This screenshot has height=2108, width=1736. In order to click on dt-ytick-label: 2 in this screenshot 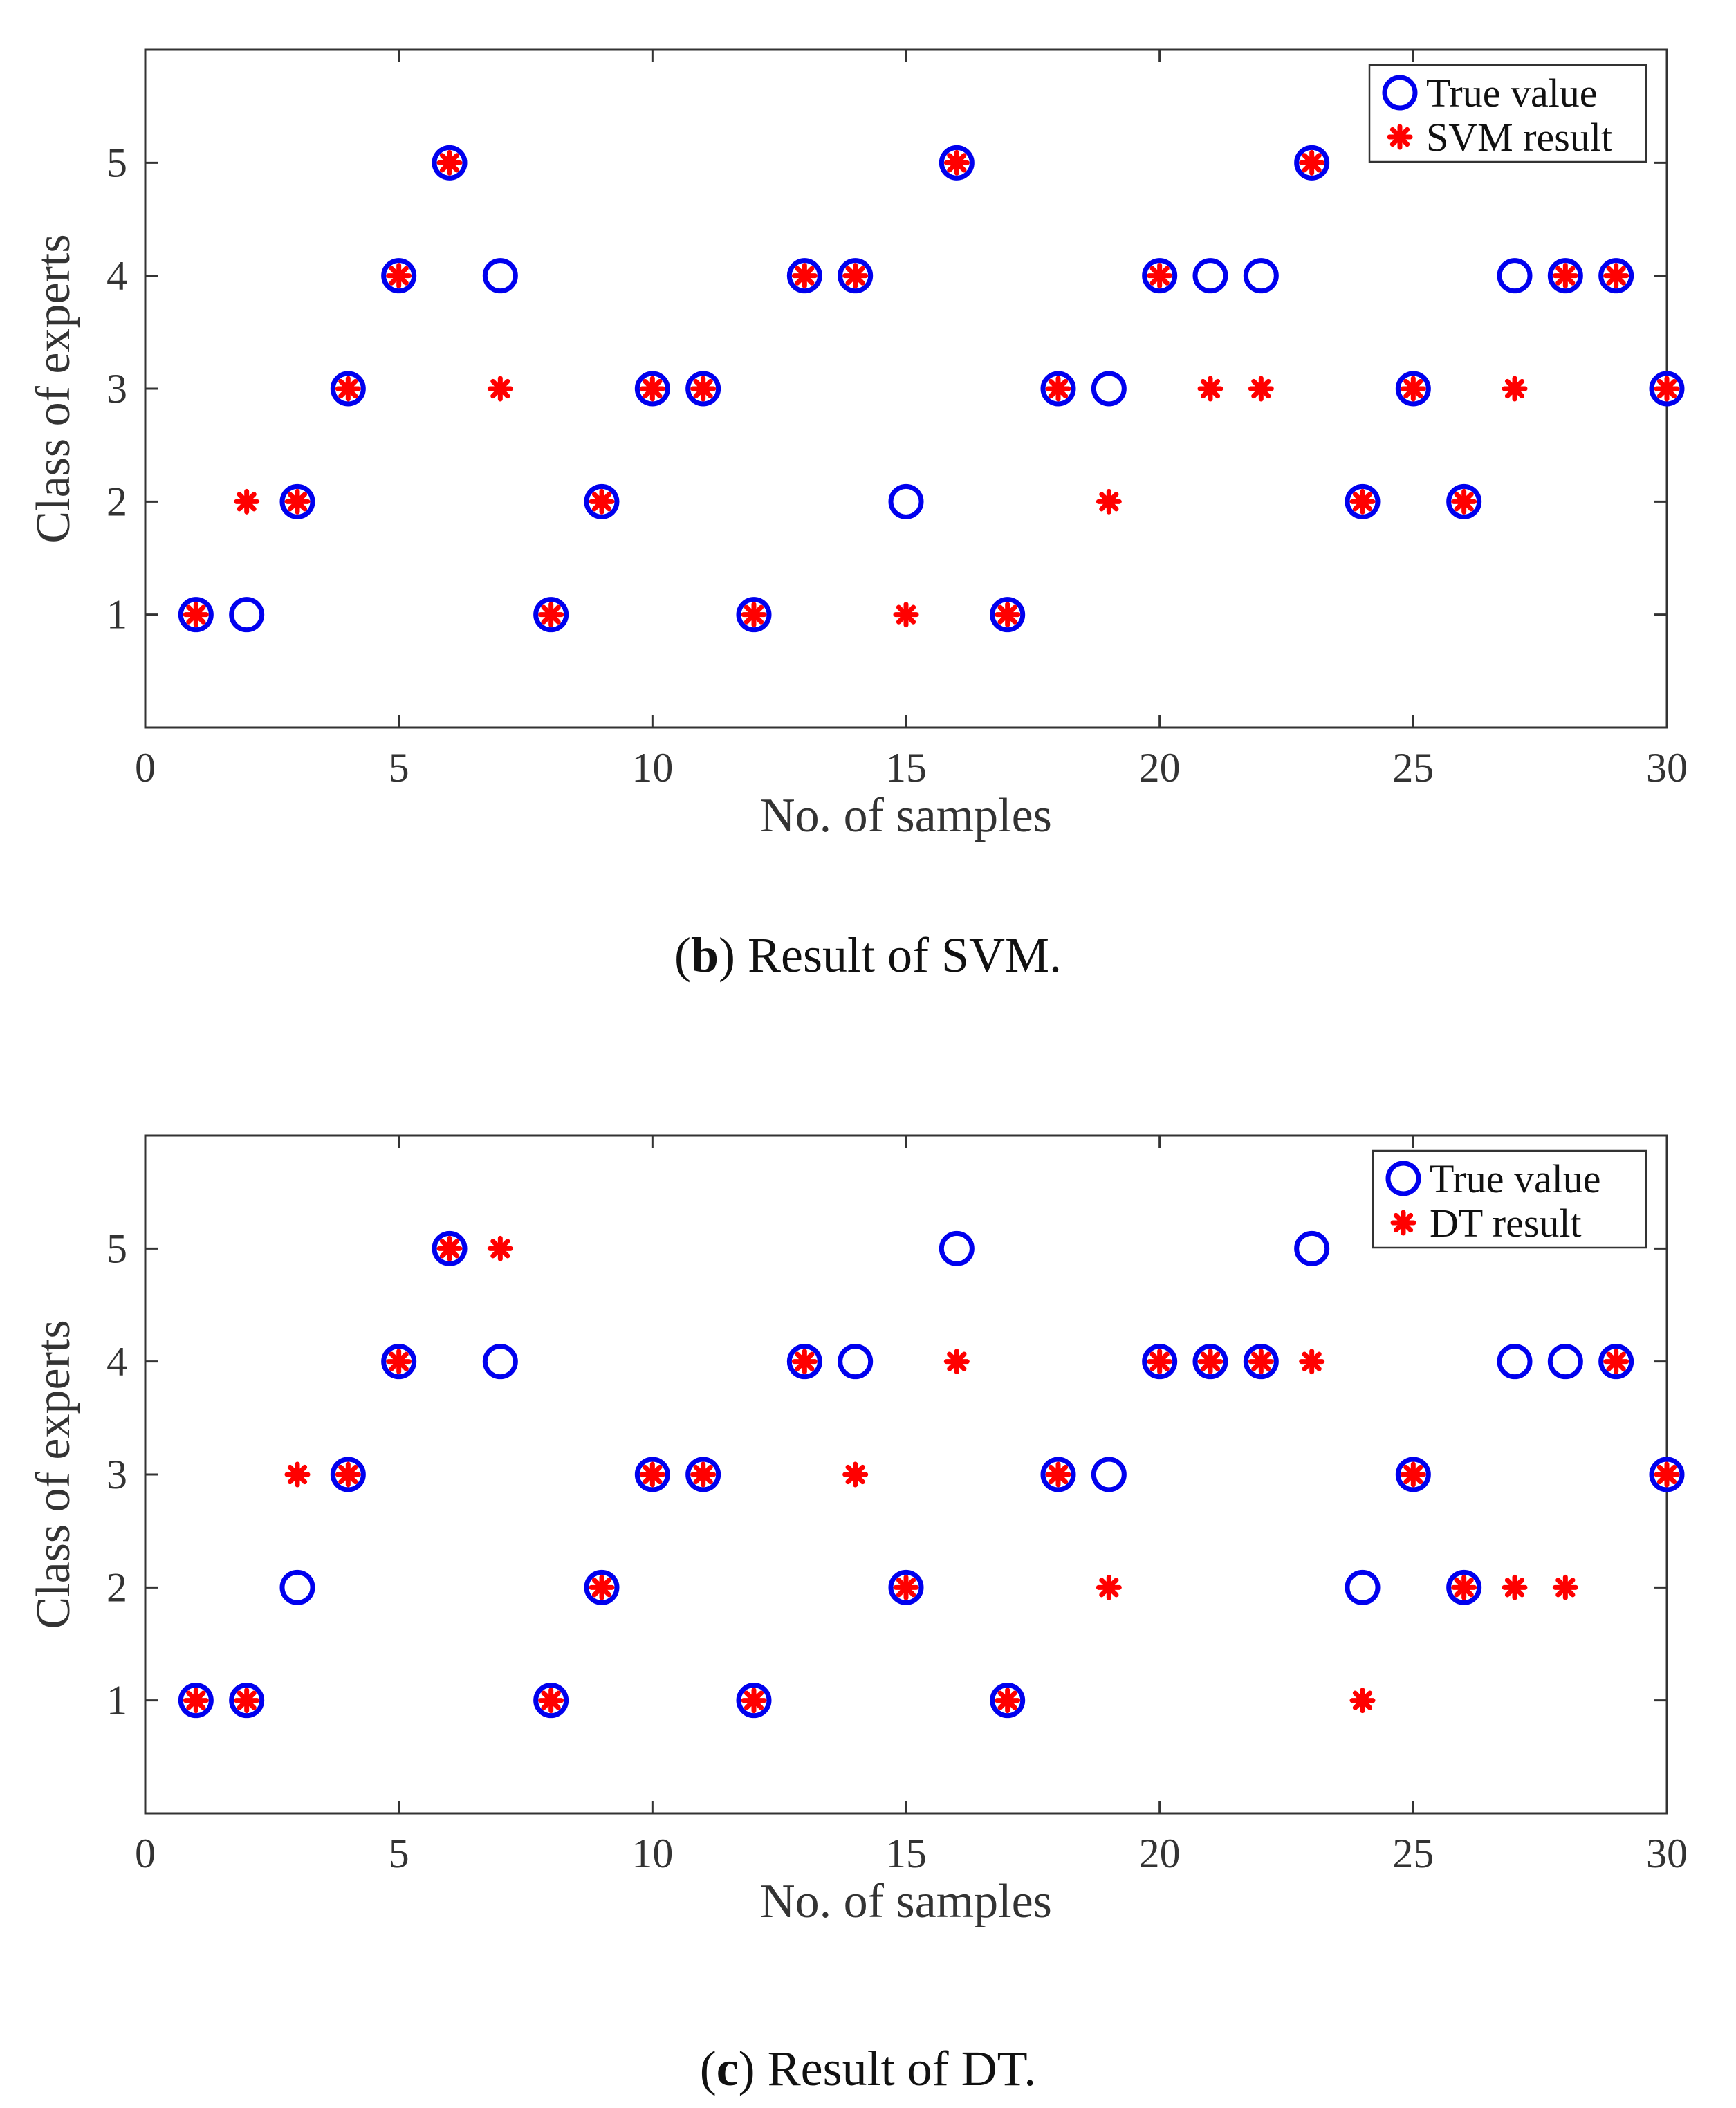, I will do `click(117, 1587)`.